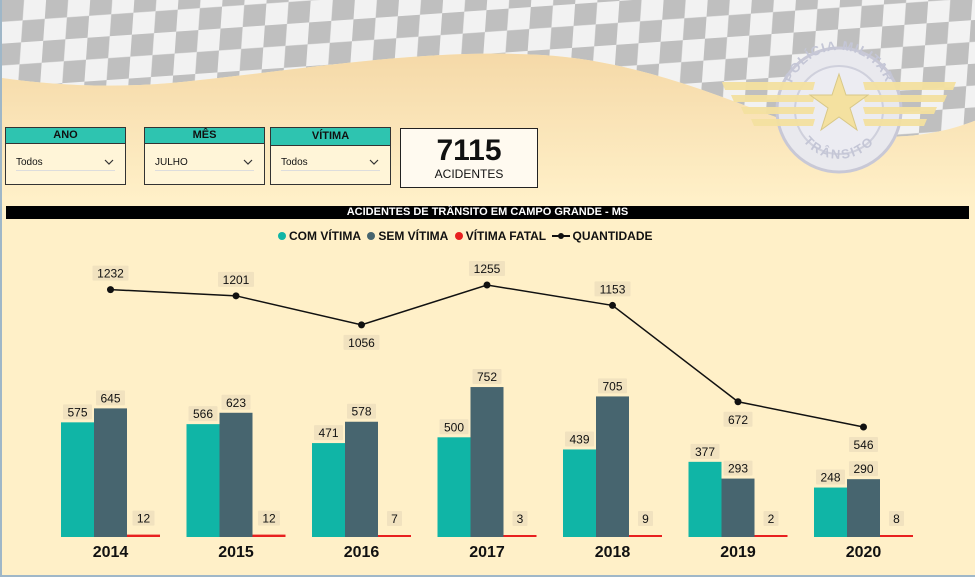  I want to click on legend-item-quantidade: QUANTIDADE, so click(602, 236).